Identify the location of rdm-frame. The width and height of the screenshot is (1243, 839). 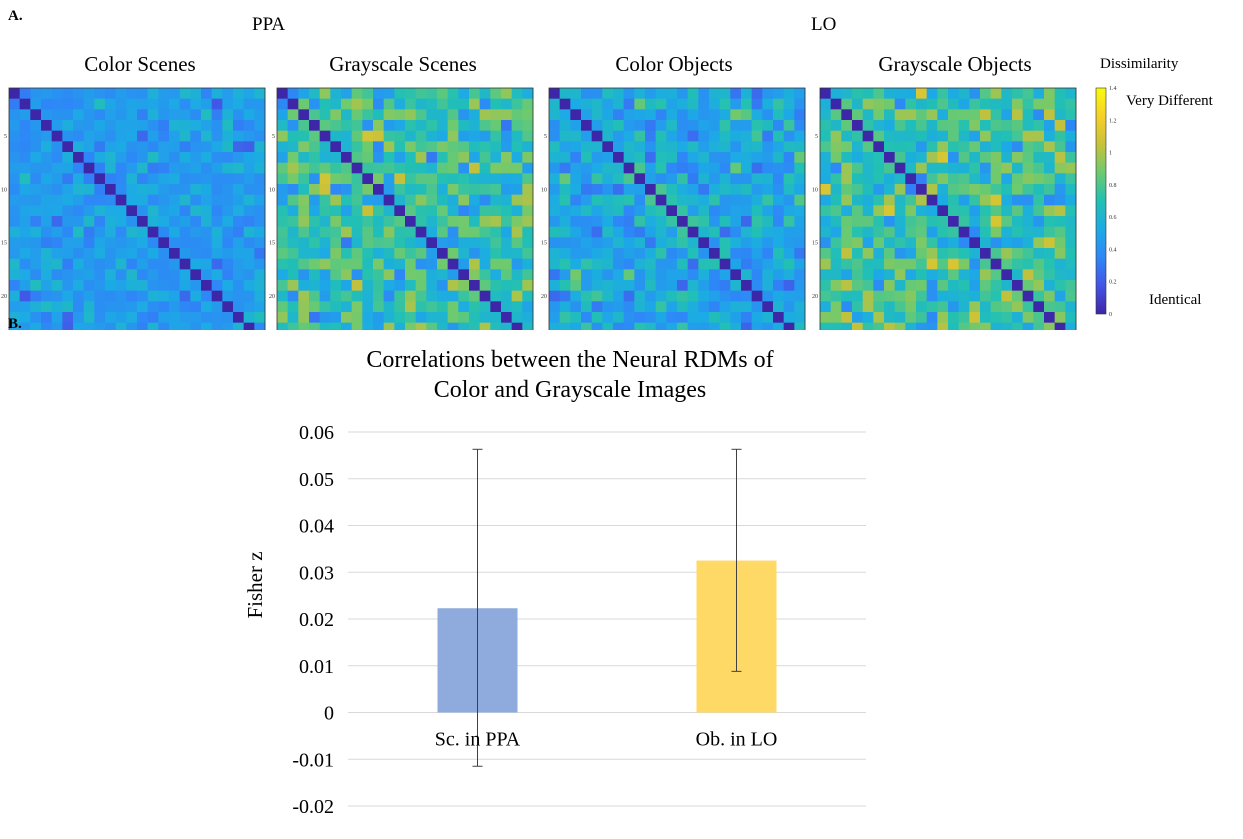
(948, 208).